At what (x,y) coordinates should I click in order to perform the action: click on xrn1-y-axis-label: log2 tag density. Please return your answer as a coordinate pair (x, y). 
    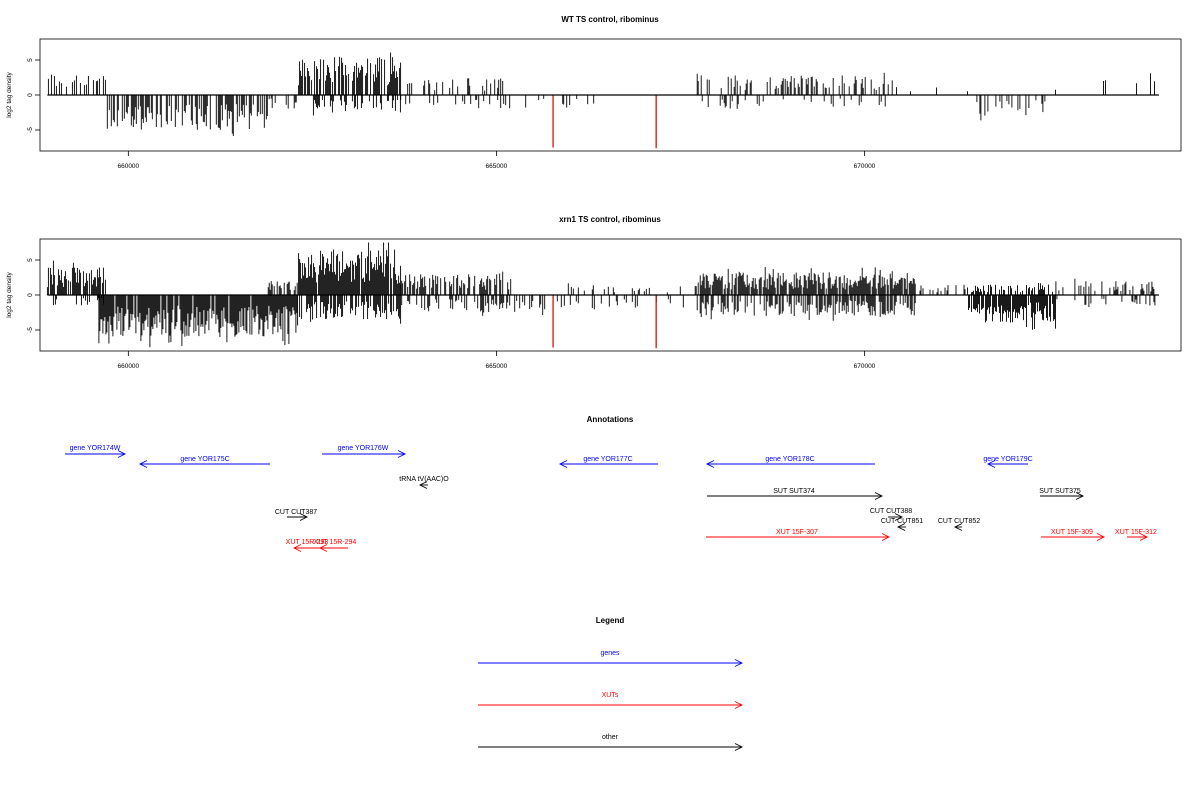
    Looking at the image, I should click on (9, 294).